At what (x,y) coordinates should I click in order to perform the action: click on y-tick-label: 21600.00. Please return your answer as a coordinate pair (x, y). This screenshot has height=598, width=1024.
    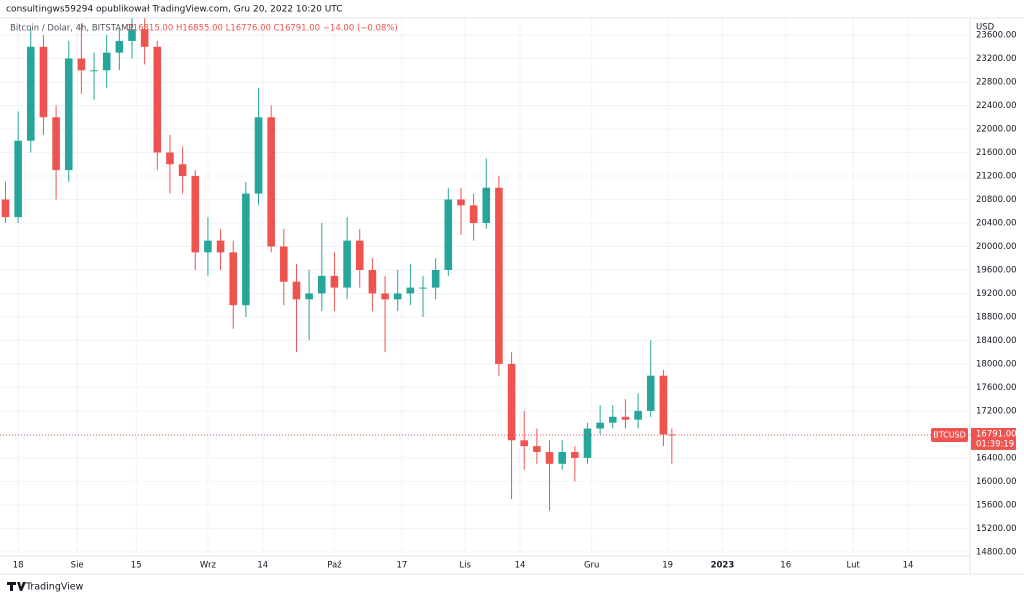
    Looking at the image, I should click on (996, 153).